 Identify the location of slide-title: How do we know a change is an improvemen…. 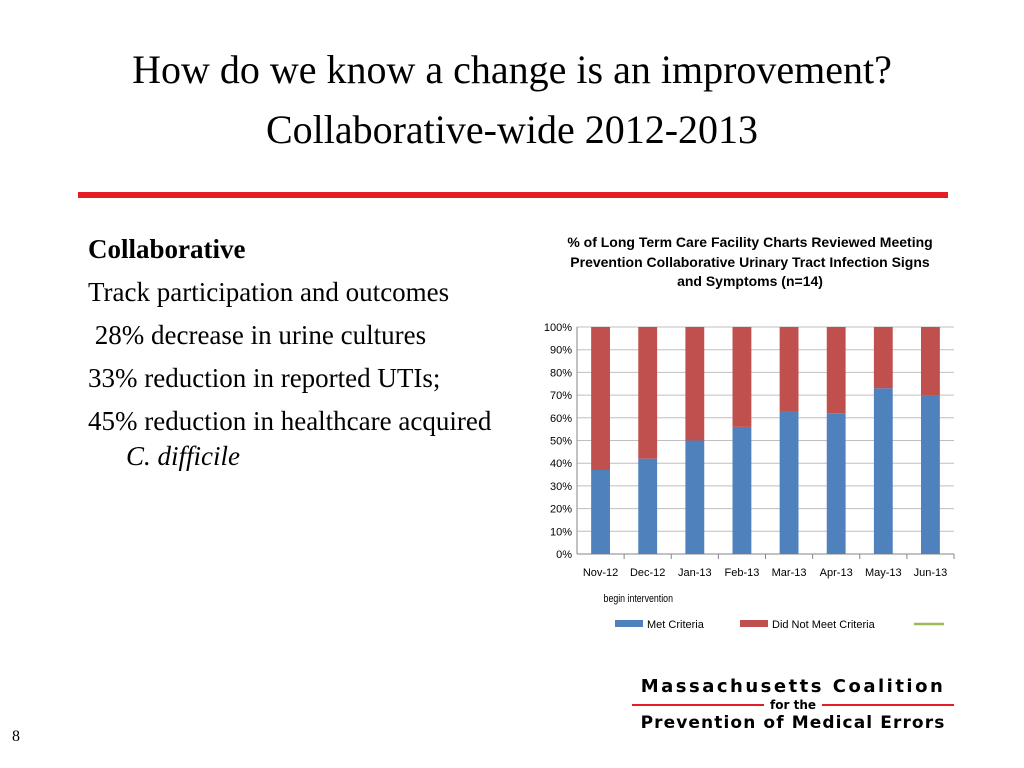
(512, 69).